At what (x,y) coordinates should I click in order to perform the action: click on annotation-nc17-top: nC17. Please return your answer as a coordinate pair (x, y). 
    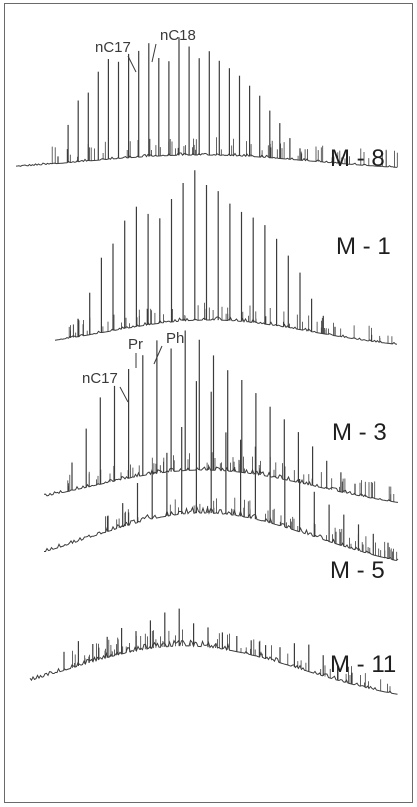
    Looking at the image, I should click on (113, 47).